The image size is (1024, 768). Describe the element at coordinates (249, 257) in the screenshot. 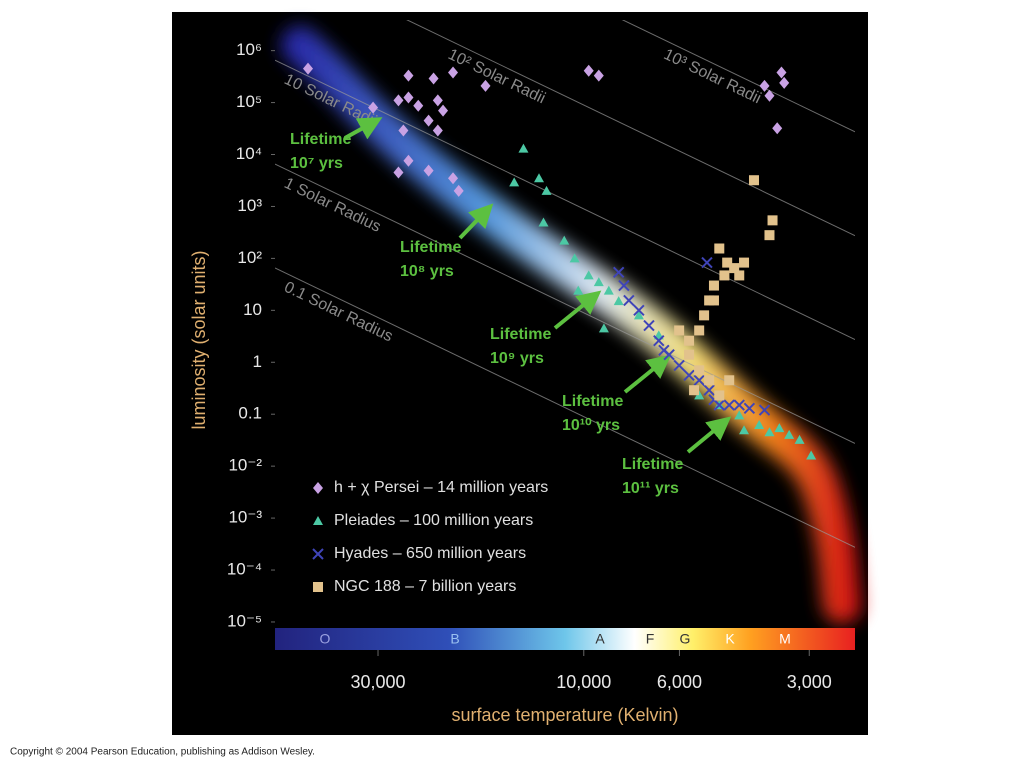

I see `y-tick-label: 10²` at that location.